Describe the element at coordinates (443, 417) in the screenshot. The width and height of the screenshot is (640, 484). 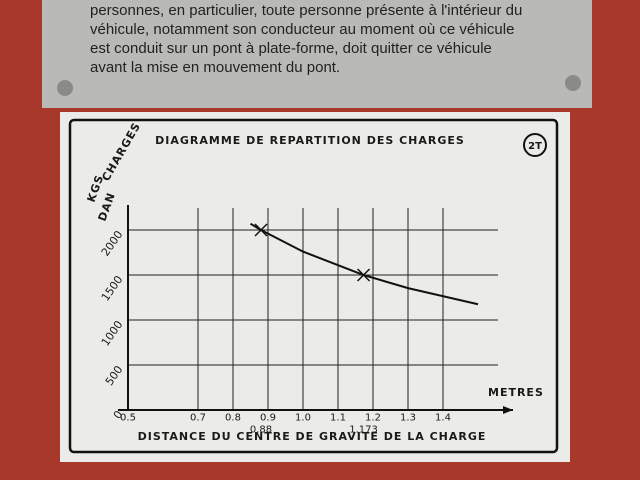
I see `x-tick-label: 1.4` at that location.